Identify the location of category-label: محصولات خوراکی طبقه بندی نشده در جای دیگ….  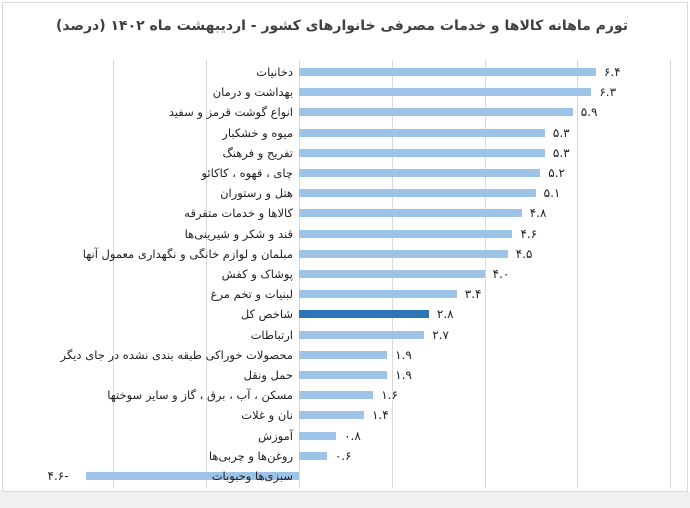
(176, 354).